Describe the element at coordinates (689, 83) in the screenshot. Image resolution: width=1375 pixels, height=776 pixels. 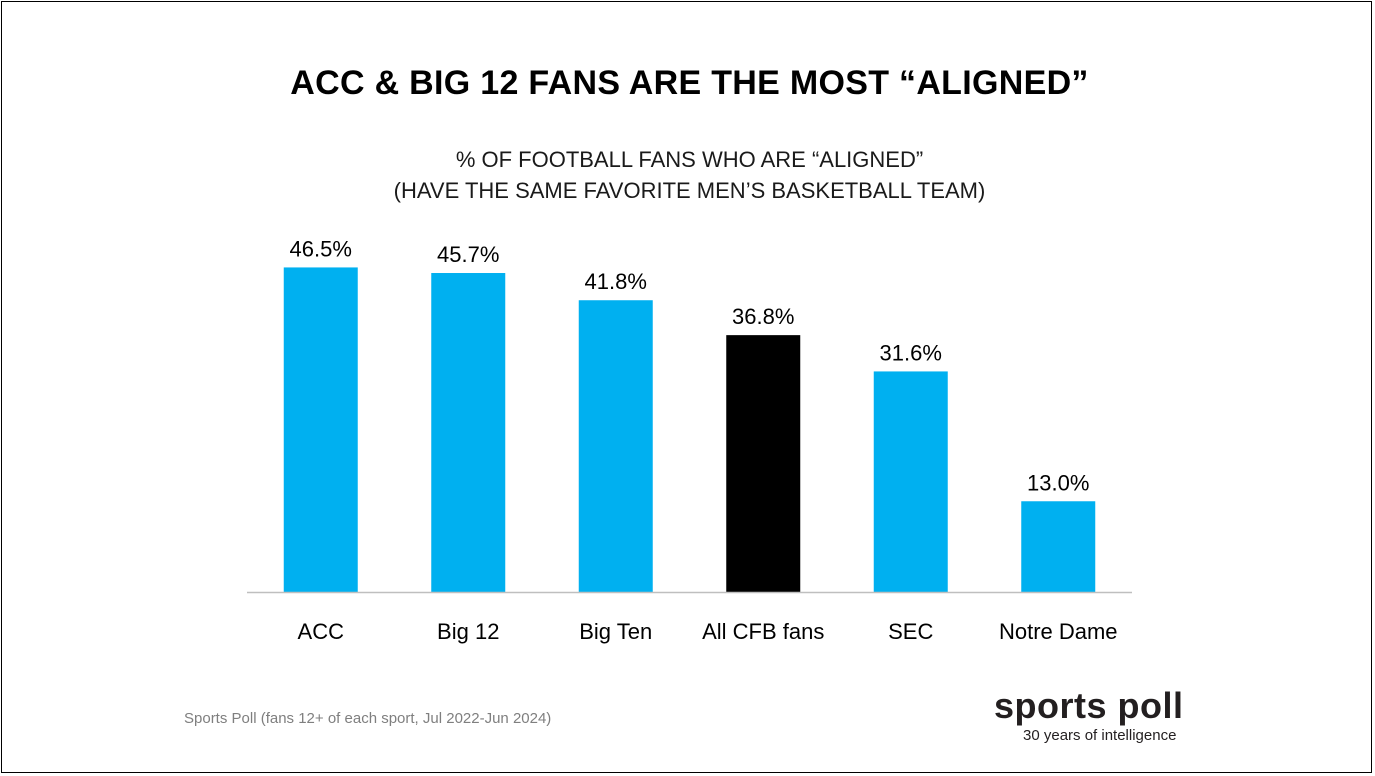
I see `chart-title: ACC & BIG 12 FANS ARE THE MOST “ALIGNED”` at that location.